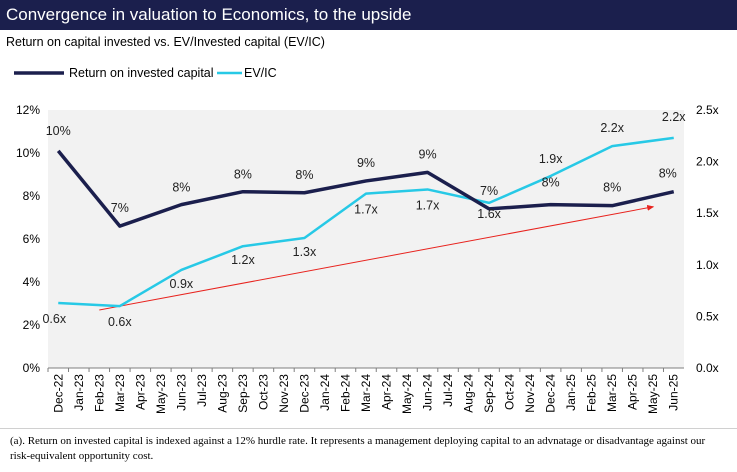 This screenshot has height=472, width=737. I want to click on y-right-tick-label: 1.0x, so click(707, 265).